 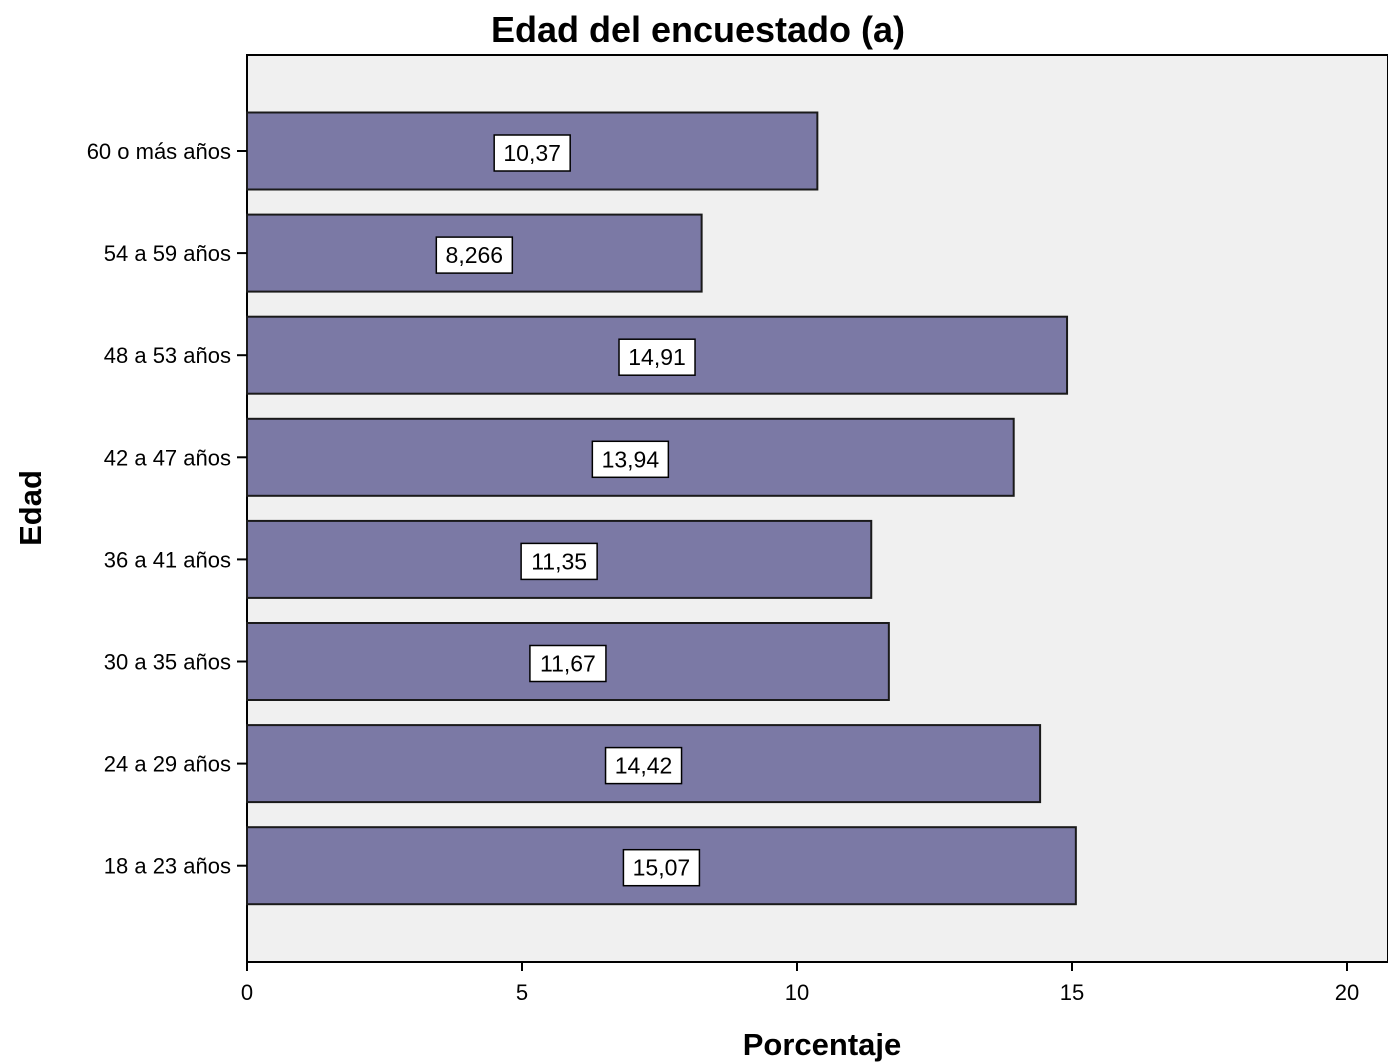 I want to click on bar-value-label-3: 13,94, so click(x=631, y=459).